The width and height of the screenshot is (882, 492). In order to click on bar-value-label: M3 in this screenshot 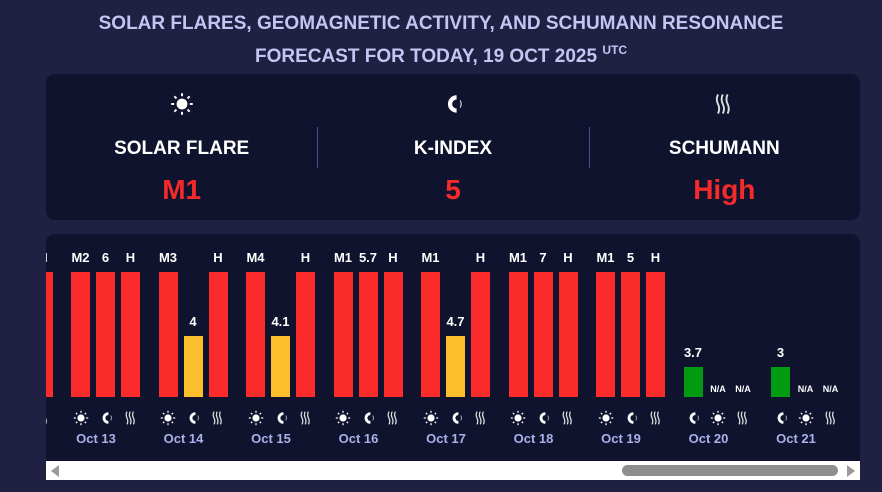, I will do `click(168, 257)`.